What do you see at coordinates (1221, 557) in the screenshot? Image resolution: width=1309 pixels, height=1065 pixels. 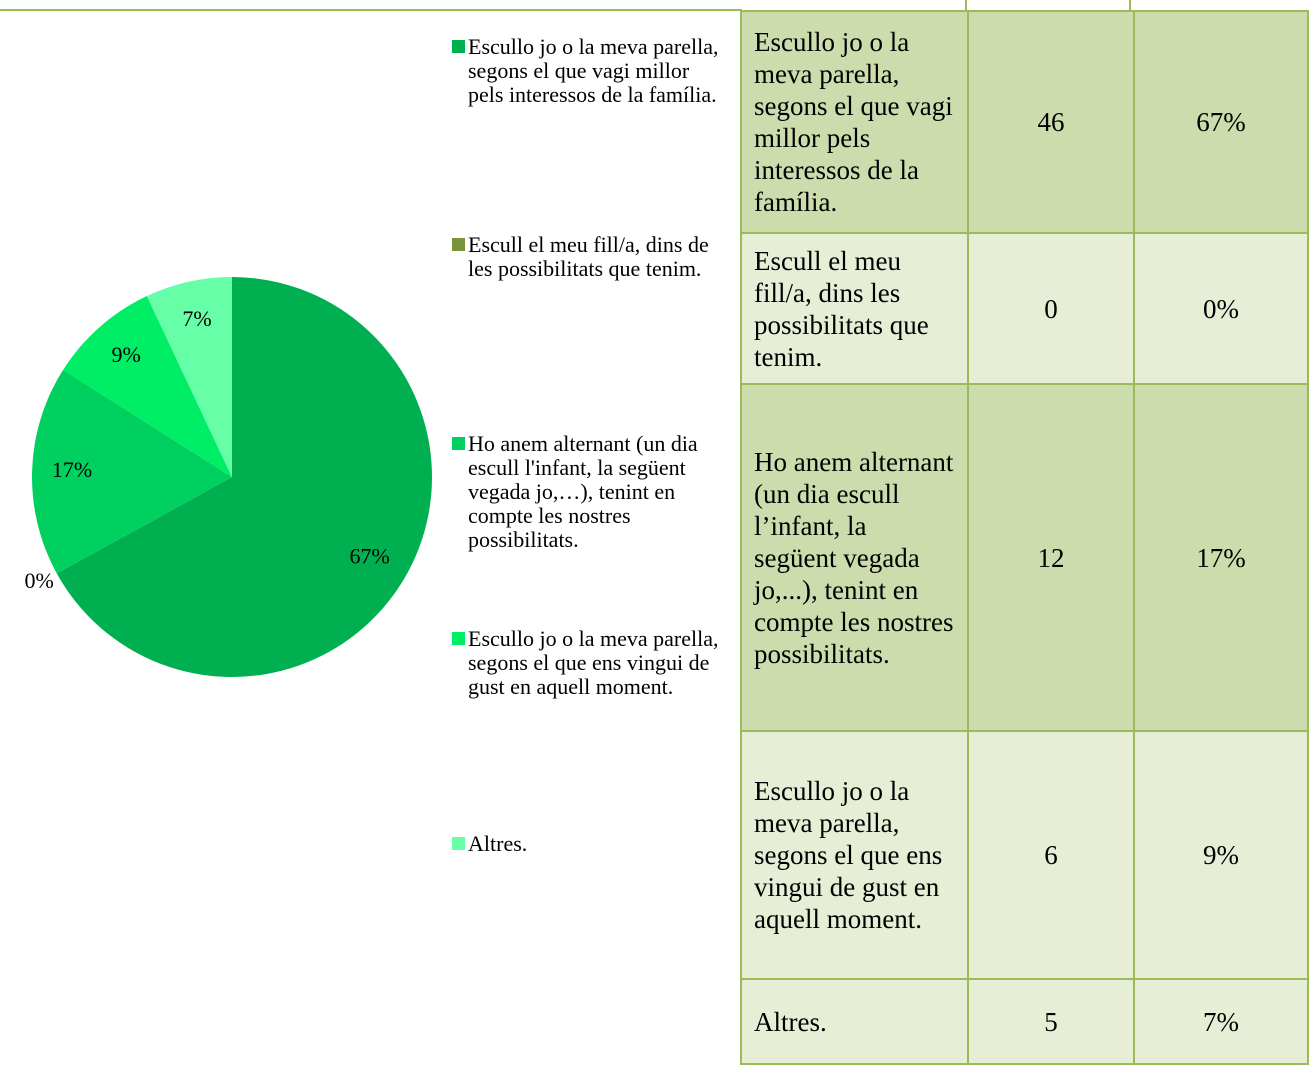 I see `table-cell: 17%` at bounding box center [1221, 557].